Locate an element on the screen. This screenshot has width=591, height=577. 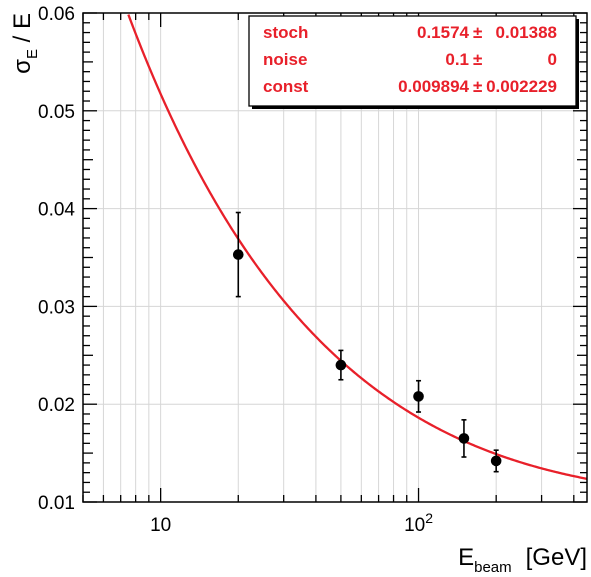
stats-row-name: stoch is located at coordinates (285, 32).